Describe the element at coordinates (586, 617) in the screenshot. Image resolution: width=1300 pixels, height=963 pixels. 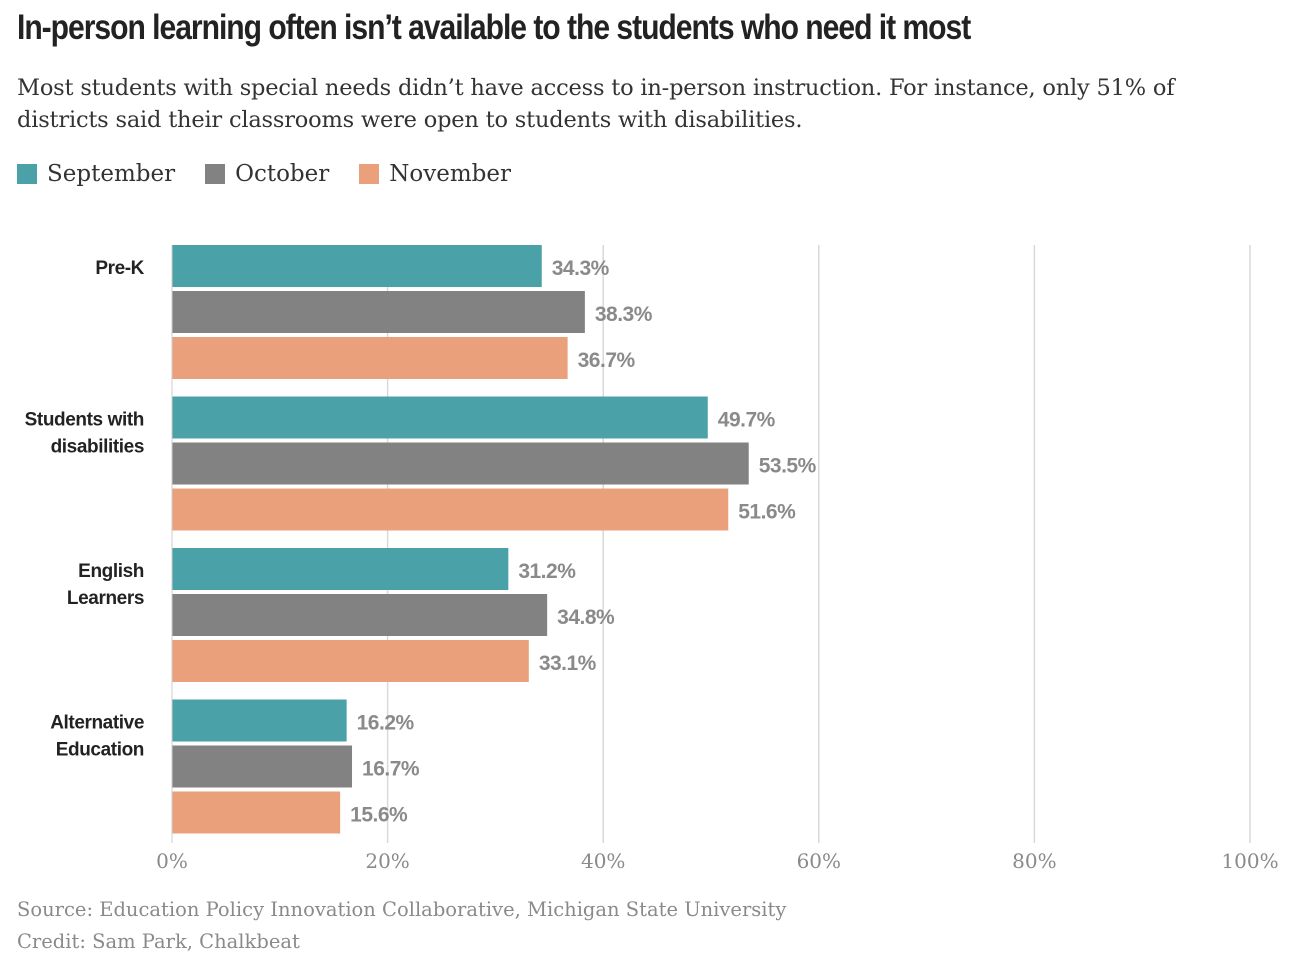
I see `bar-value-label: 34.8%` at that location.